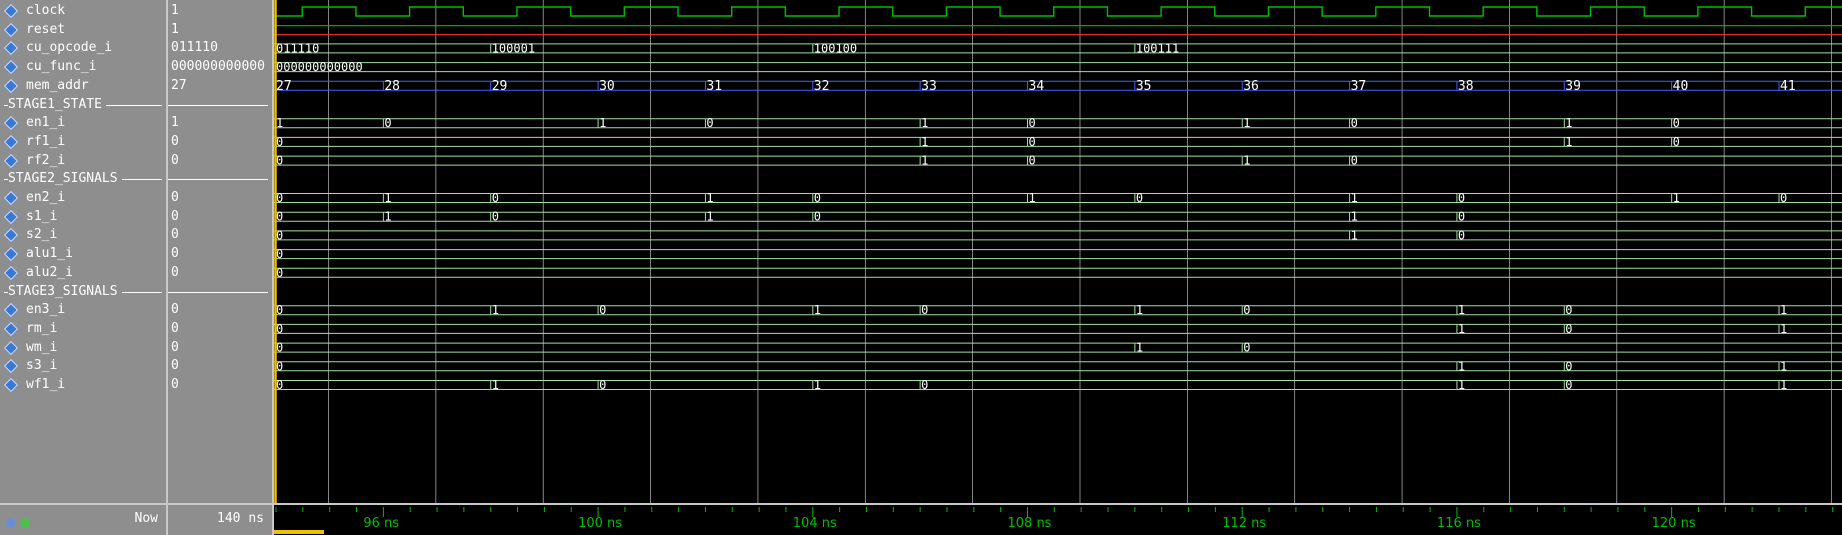 The height and width of the screenshot is (535, 1842). What do you see at coordinates (1058, 348) in the screenshot?
I see `waveform-wm_i: 0 1 0` at bounding box center [1058, 348].